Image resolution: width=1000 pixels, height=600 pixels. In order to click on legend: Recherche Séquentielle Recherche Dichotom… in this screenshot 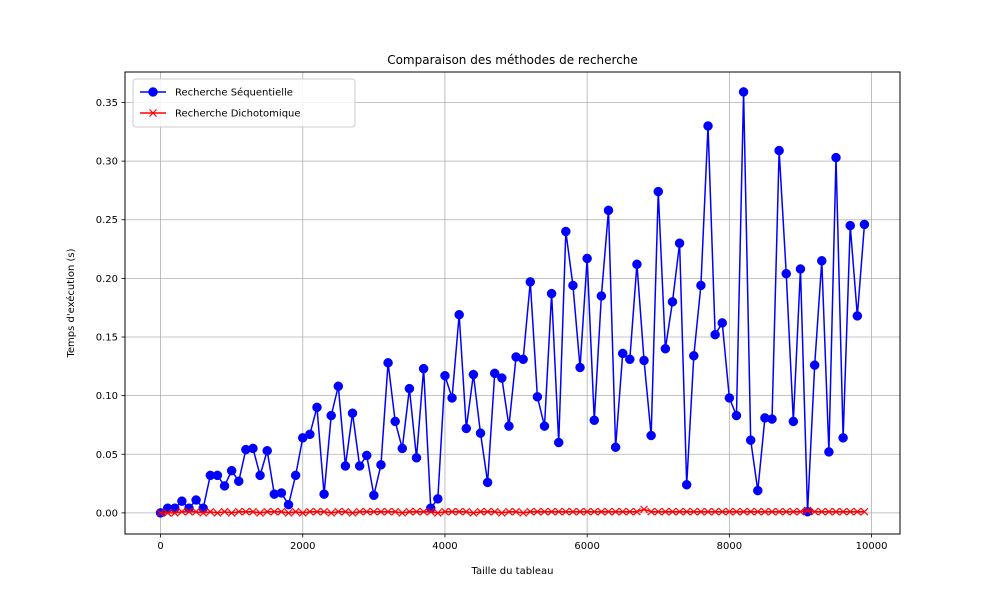, I will do `click(244, 103)`.